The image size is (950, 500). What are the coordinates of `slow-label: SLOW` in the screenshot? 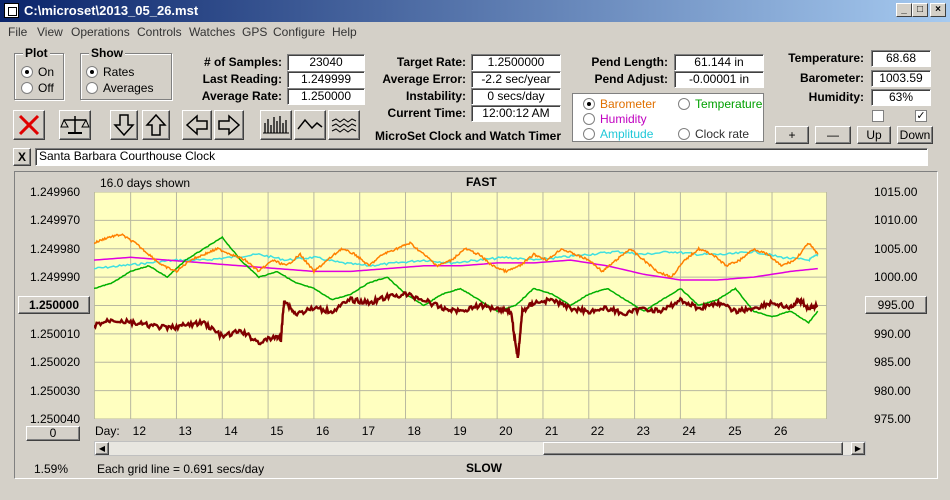 It's located at (484, 468).